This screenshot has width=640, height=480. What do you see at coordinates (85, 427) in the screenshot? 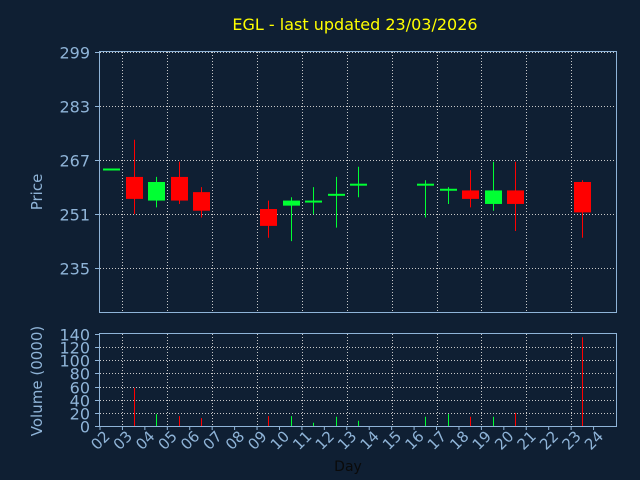
I see `volume-tick-label: 0` at bounding box center [85, 427].